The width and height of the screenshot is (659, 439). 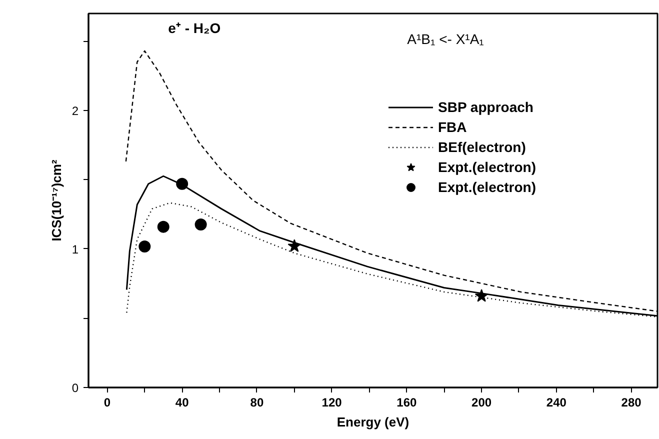 I want to click on x-tick-label: 160, so click(x=407, y=403).